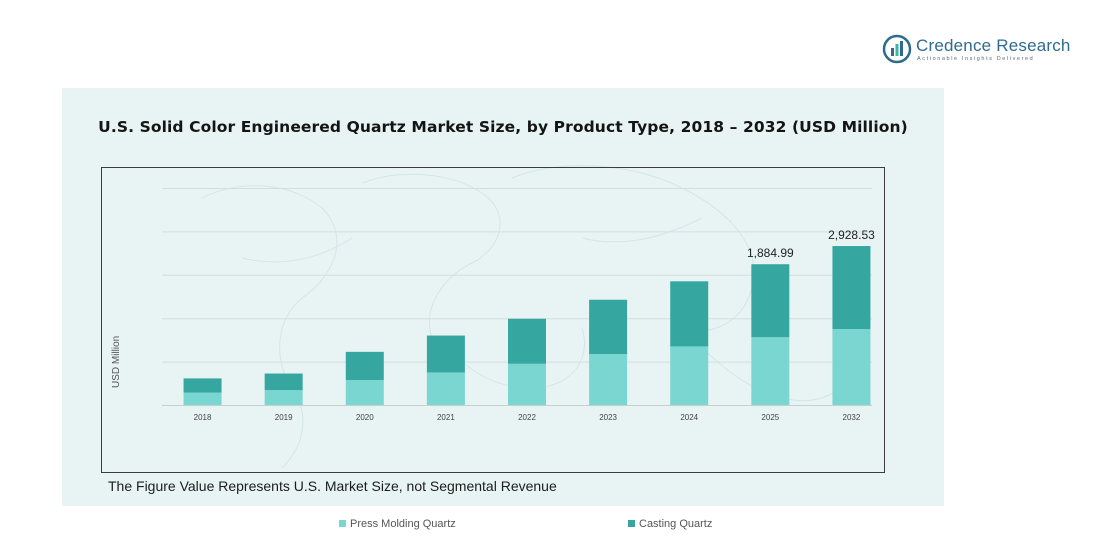 The image size is (1100, 550). I want to click on x-tick-label: 2032, so click(852, 417).